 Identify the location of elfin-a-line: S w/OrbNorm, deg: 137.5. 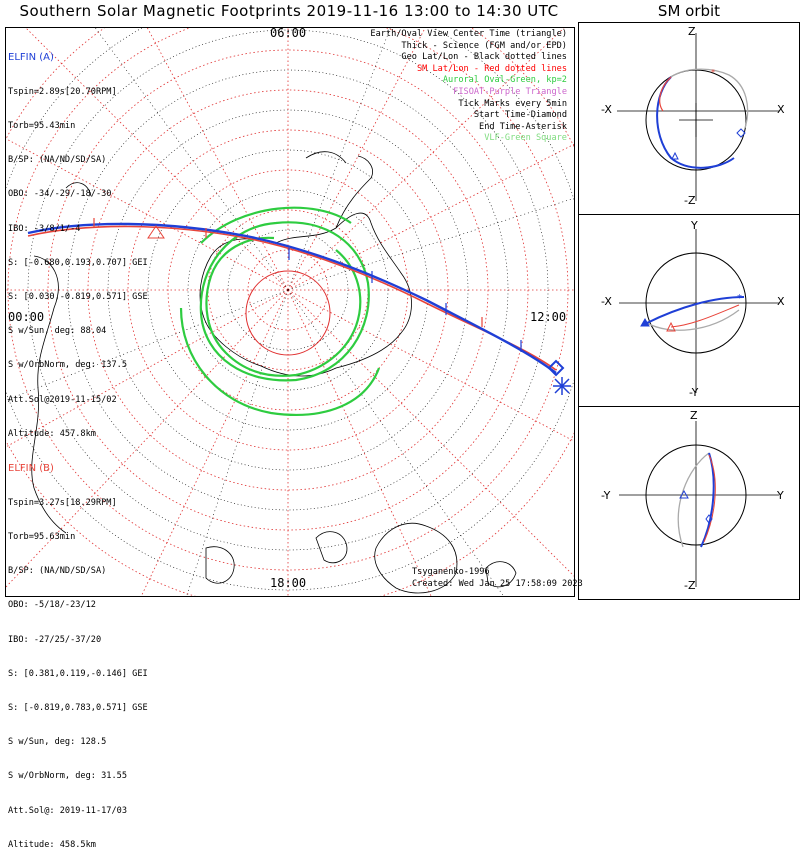
(67, 365).